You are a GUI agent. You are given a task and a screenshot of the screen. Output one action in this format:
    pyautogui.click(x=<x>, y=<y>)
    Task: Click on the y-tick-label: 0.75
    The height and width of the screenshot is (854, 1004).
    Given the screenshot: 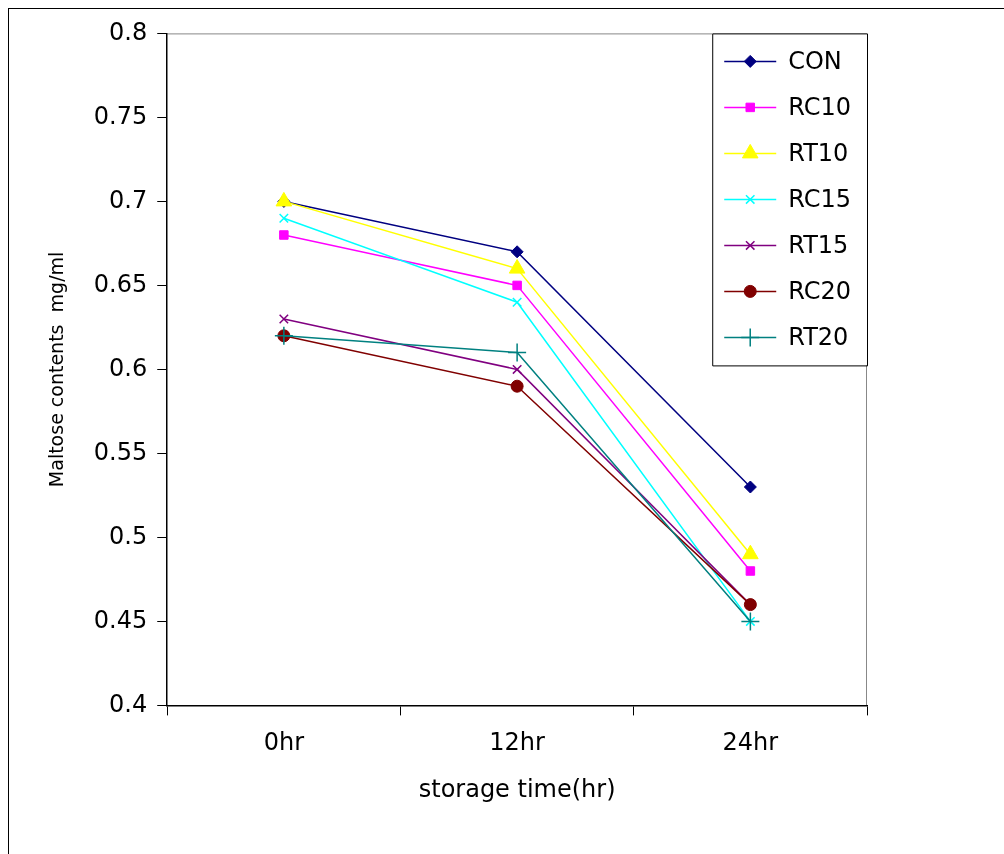 What is the action you would take?
    pyautogui.click(x=120, y=115)
    